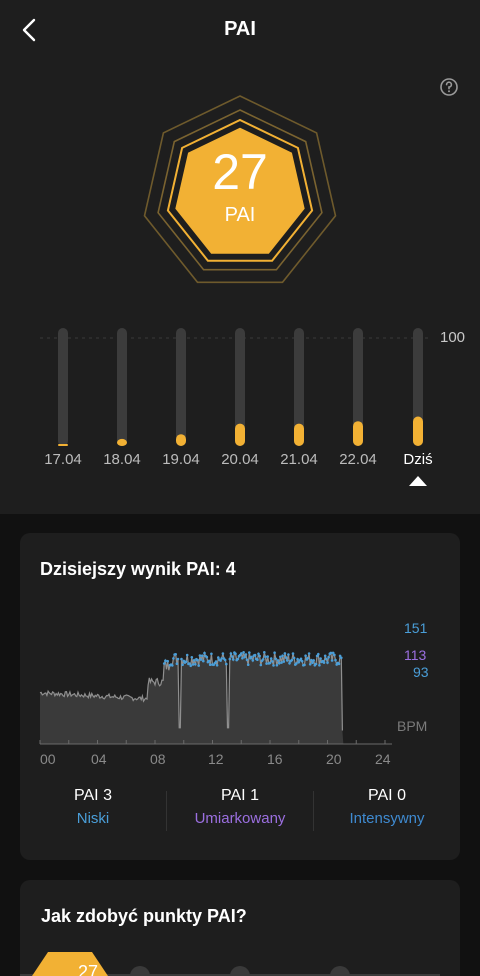  Describe the element at coordinates (30, 30) in the screenshot. I see `back-button` at that location.